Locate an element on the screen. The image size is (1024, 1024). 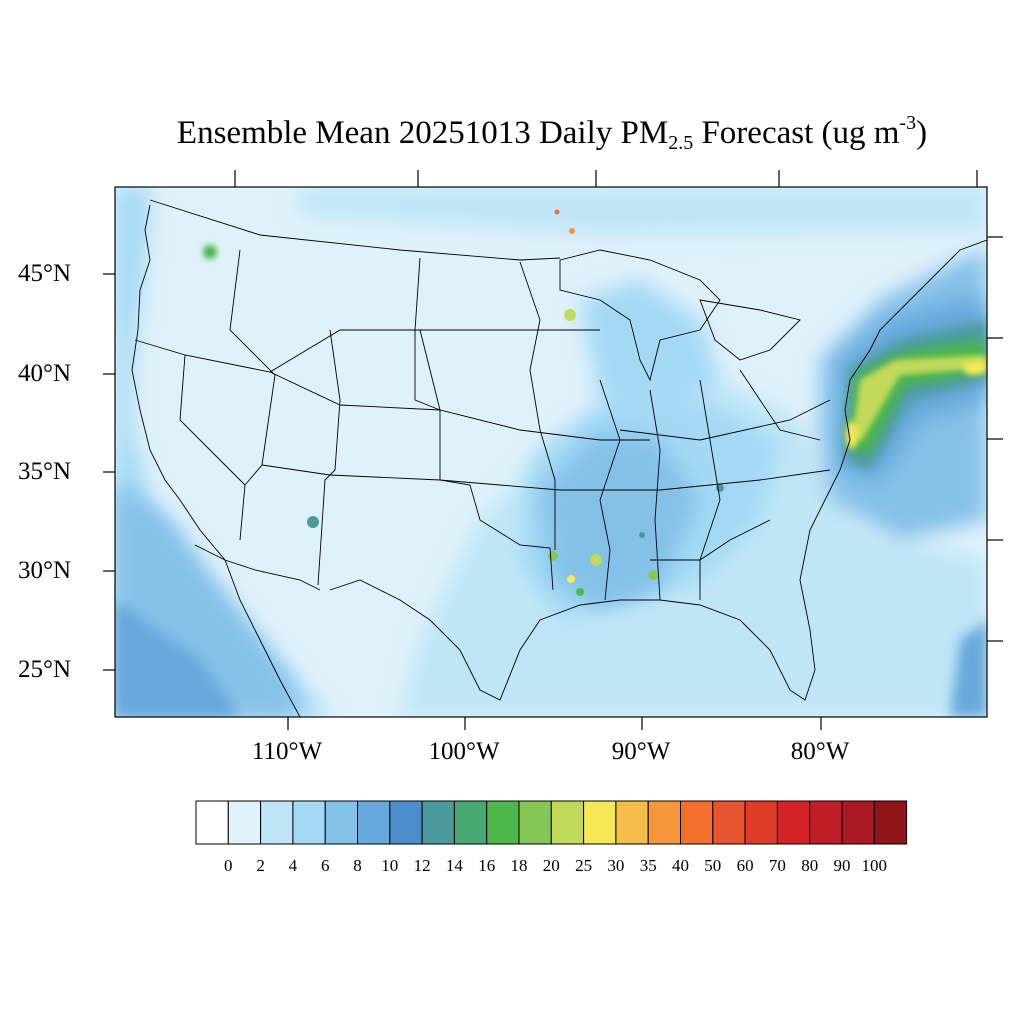
colorbar-level-label: 8 is located at coordinates (357, 865).